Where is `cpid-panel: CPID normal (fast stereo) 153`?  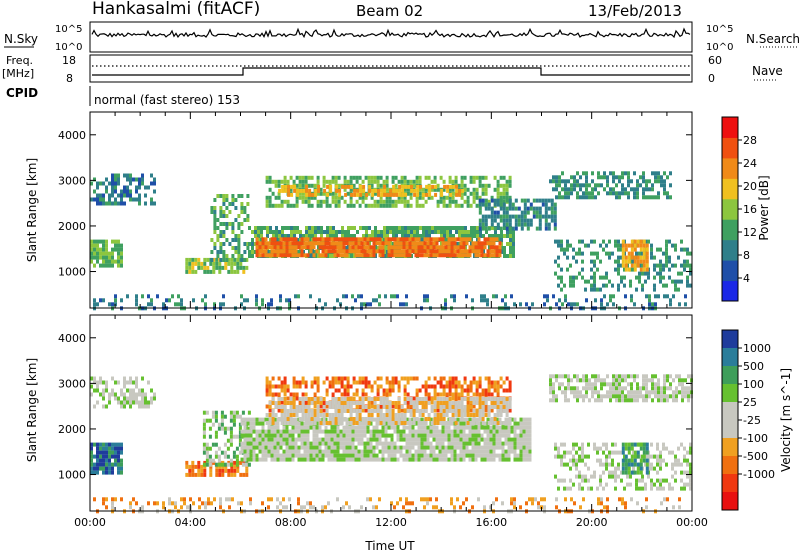
cpid-panel: CPID normal (fast stereo) 153 is located at coordinates (123, 96).